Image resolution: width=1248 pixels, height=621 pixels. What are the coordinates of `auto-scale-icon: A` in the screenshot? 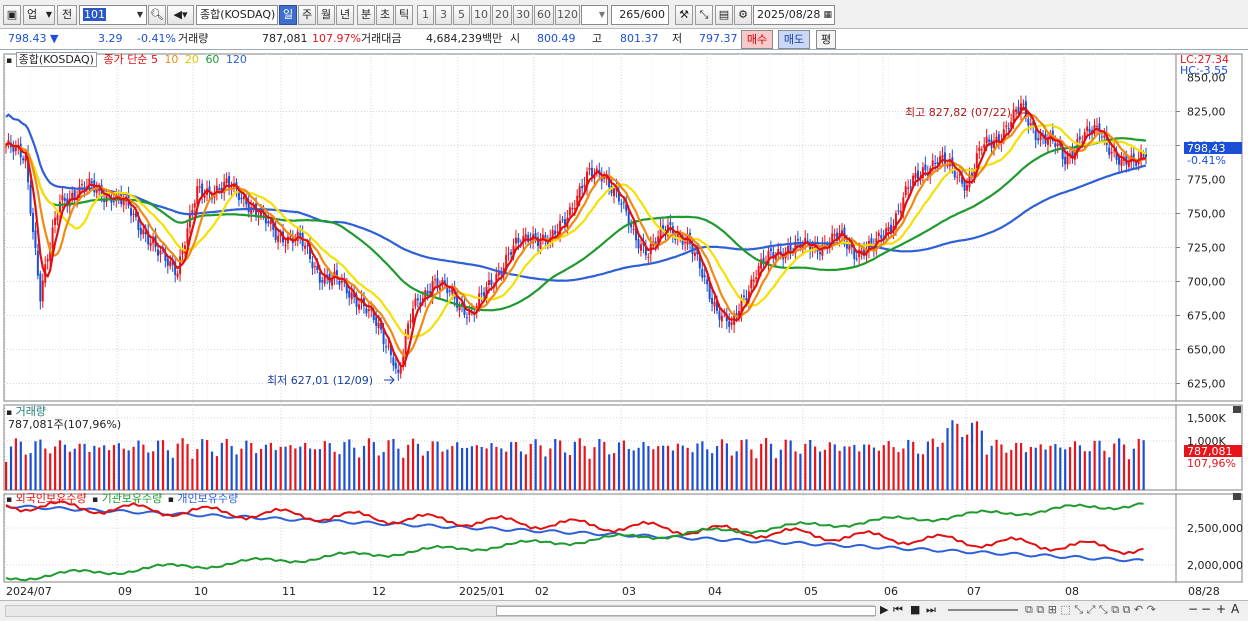 It's located at (1235, 609).